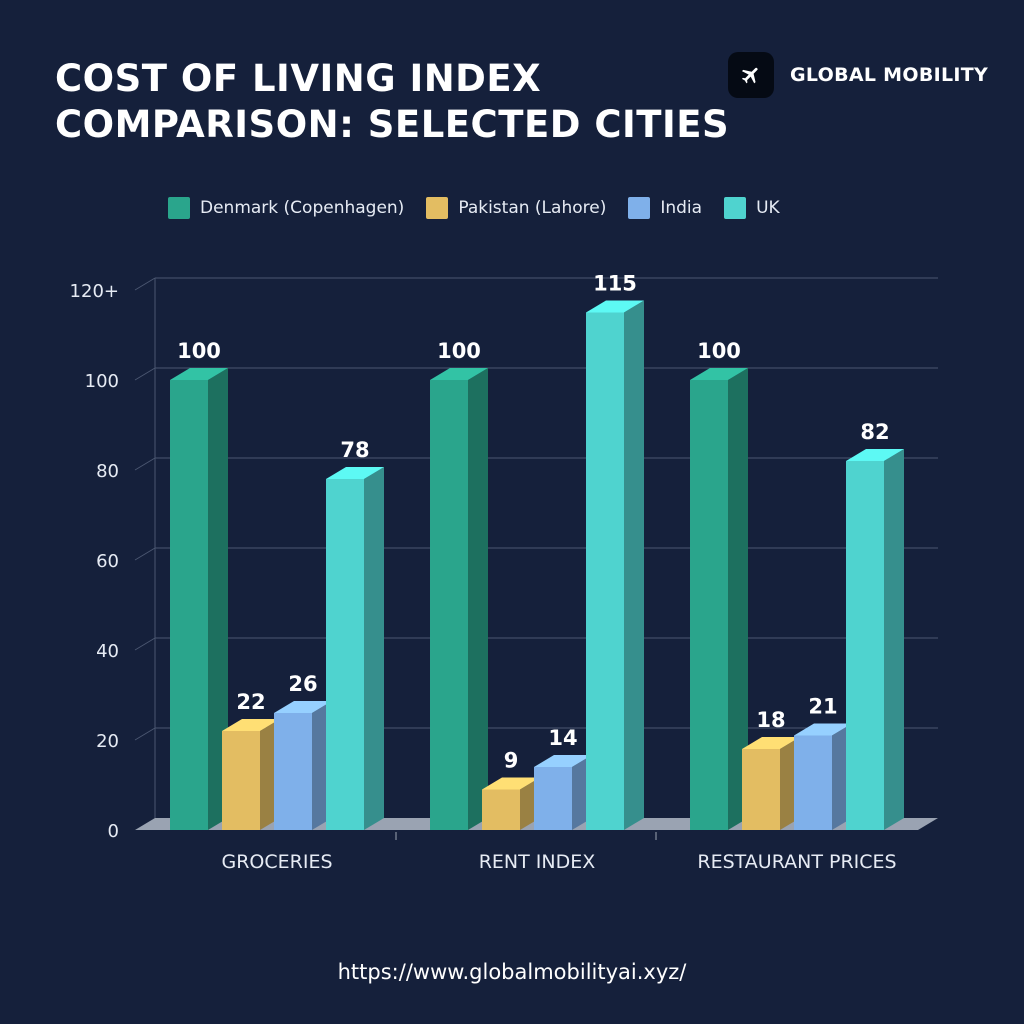 The width and height of the screenshot is (1024, 1024). Describe the element at coordinates (751, 75) in the screenshot. I see `airplane-icon` at that location.